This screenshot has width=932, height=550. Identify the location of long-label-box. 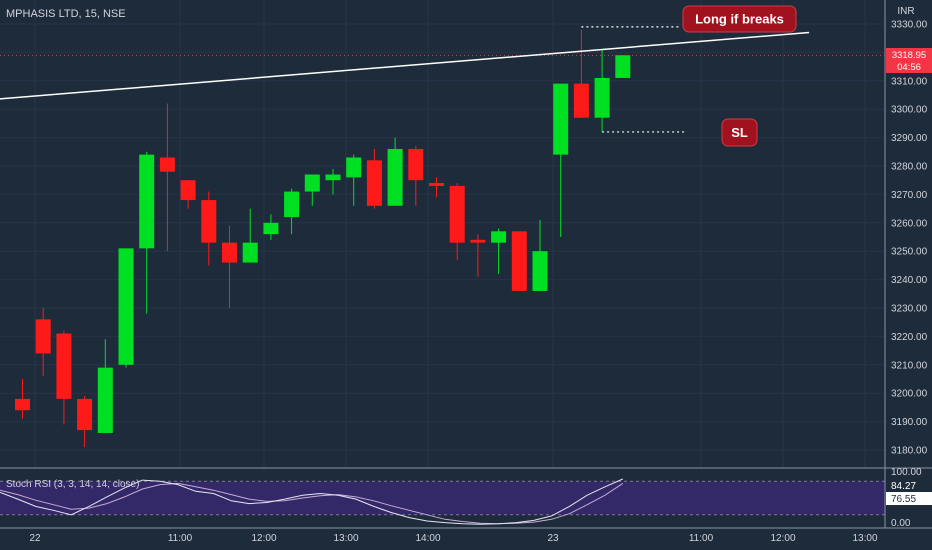
(739, 19).